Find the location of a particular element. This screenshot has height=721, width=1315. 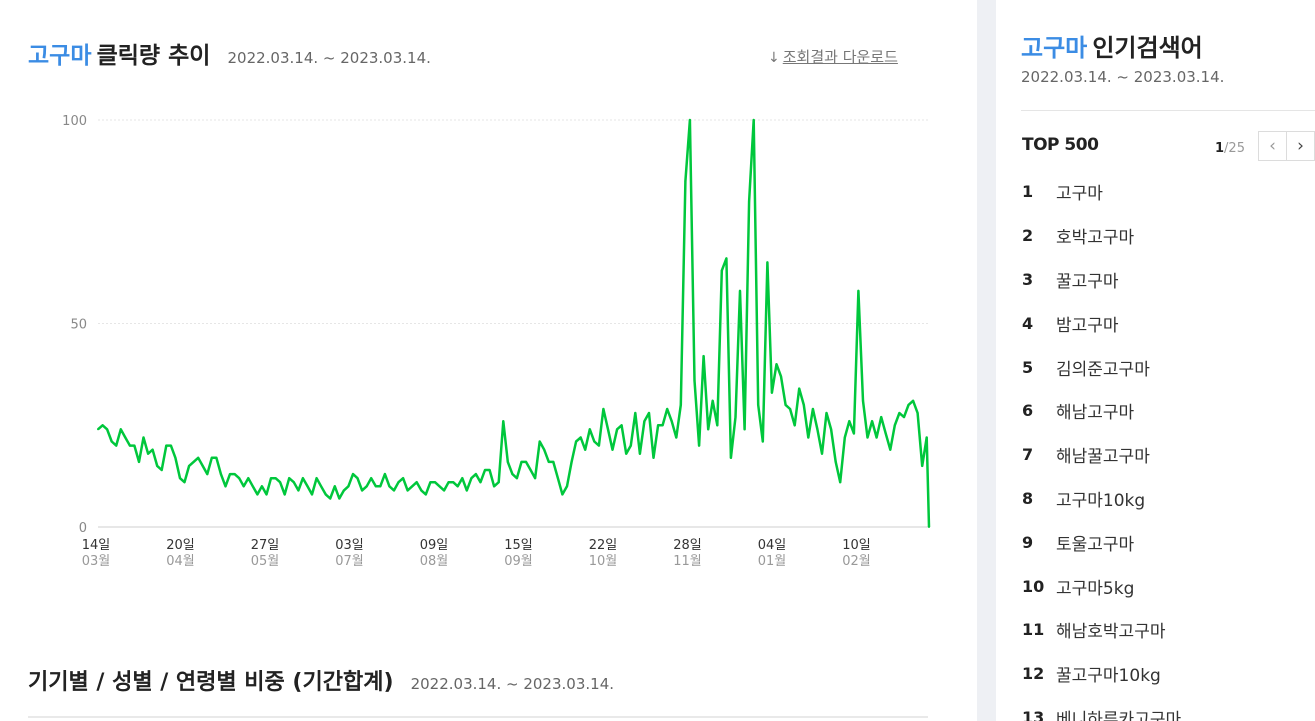

rank-keyword: 꿀고구마10kg is located at coordinates (1108, 676).